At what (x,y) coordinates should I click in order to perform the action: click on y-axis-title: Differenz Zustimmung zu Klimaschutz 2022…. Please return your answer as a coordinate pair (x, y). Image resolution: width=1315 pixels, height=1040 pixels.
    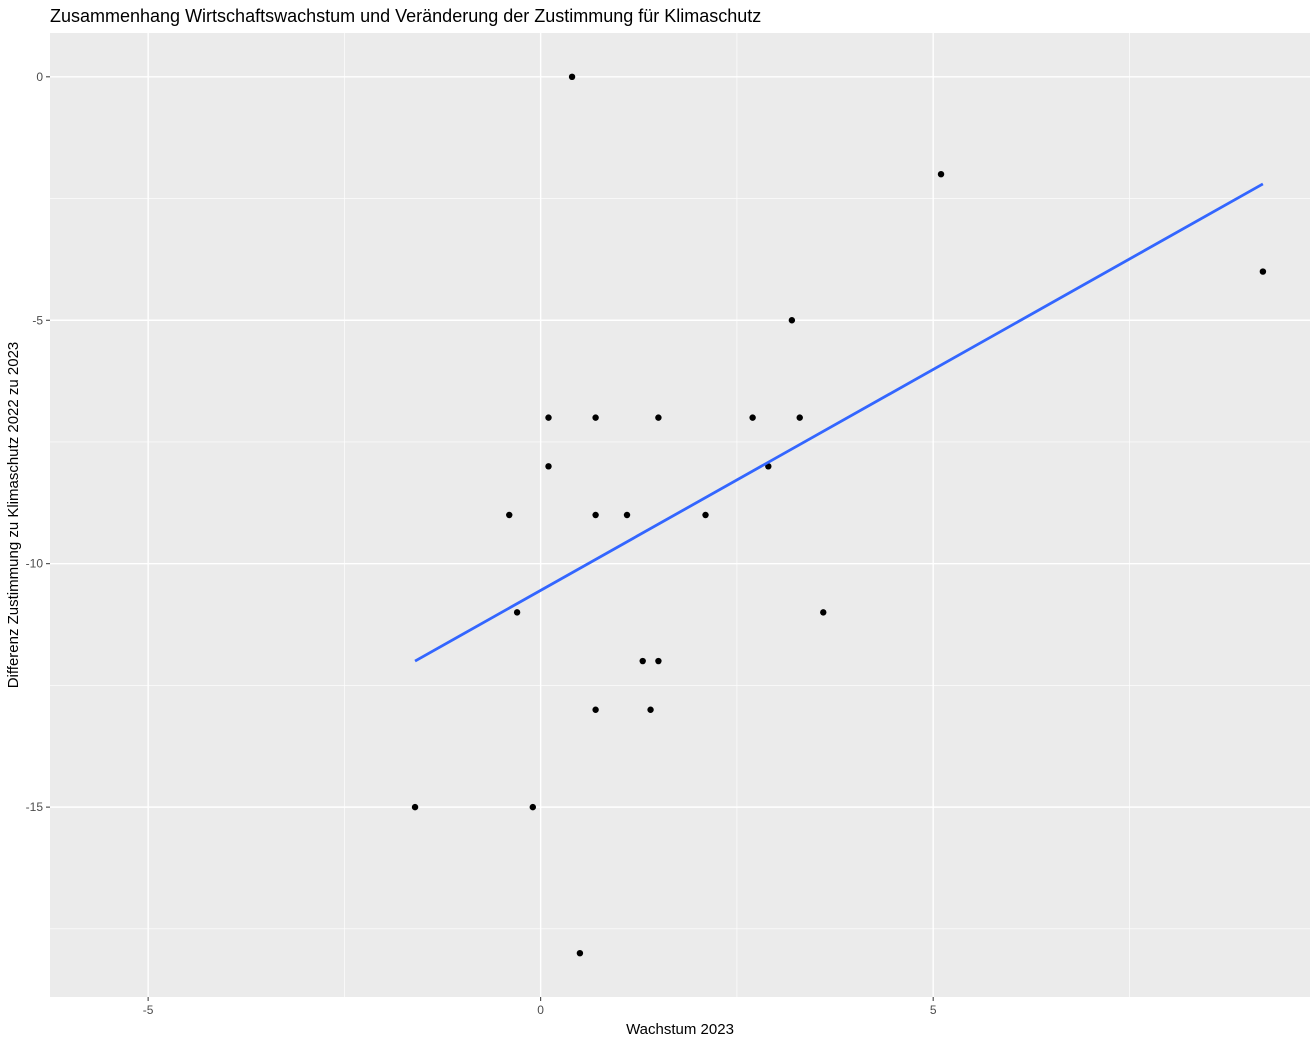
    Looking at the image, I should click on (13, 515).